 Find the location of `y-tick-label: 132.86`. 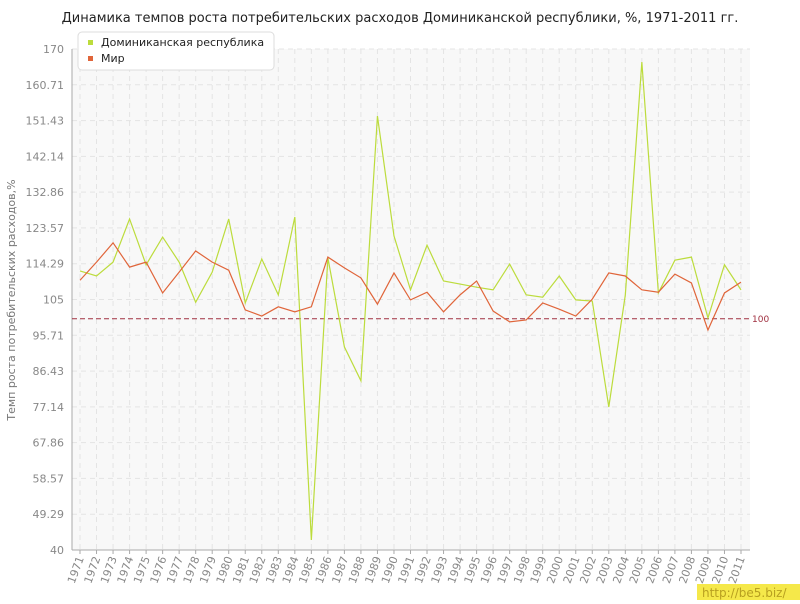

y-tick-label: 132.86 is located at coordinates (45, 192).